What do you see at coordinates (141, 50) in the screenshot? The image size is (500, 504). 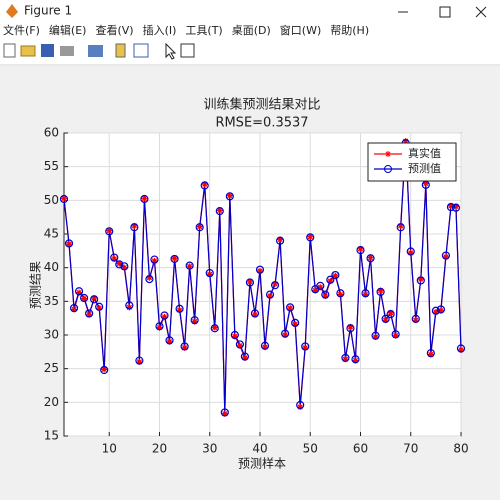 I see `legend-icon` at bounding box center [141, 50].